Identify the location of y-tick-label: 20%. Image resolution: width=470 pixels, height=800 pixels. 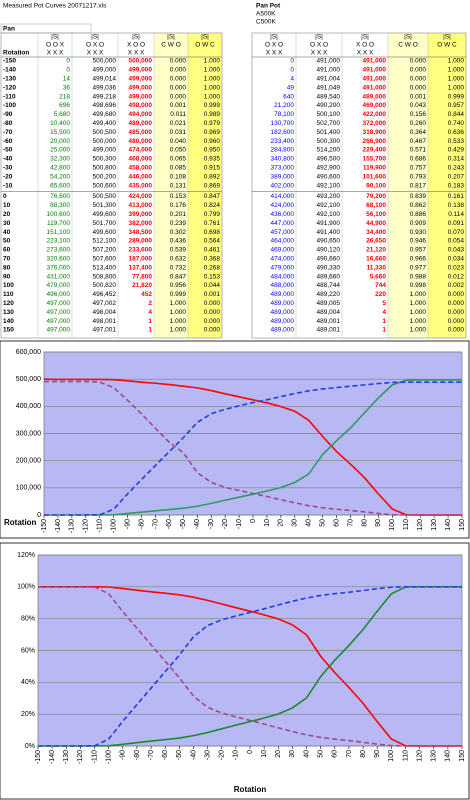
(28, 714).